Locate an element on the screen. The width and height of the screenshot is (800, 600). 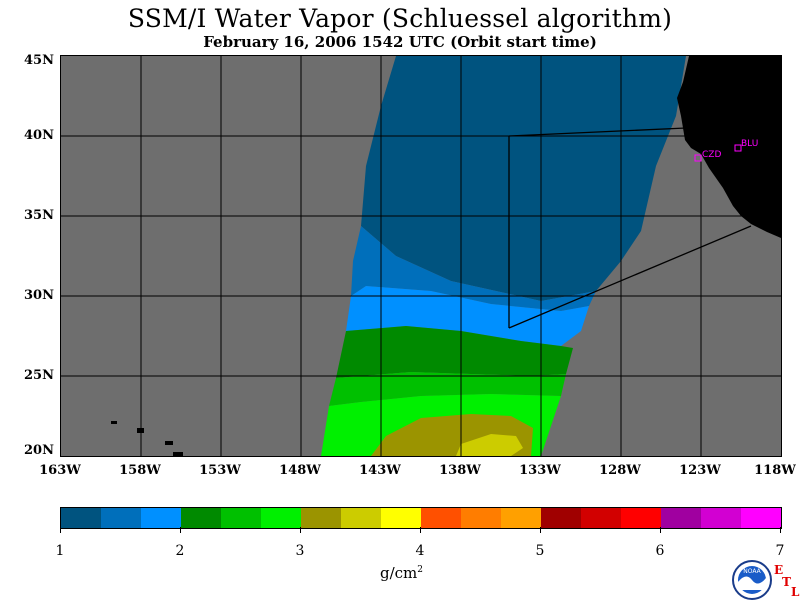
colorbar-label: 3 is located at coordinates (300, 551).